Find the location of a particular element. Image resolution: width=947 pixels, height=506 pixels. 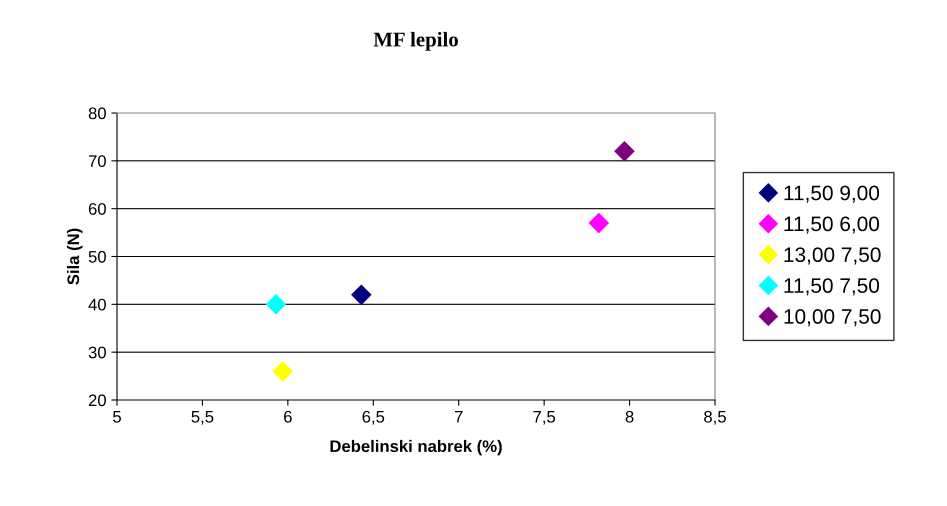

x-tick-label: 7,5 is located at coordinates (544, 418).